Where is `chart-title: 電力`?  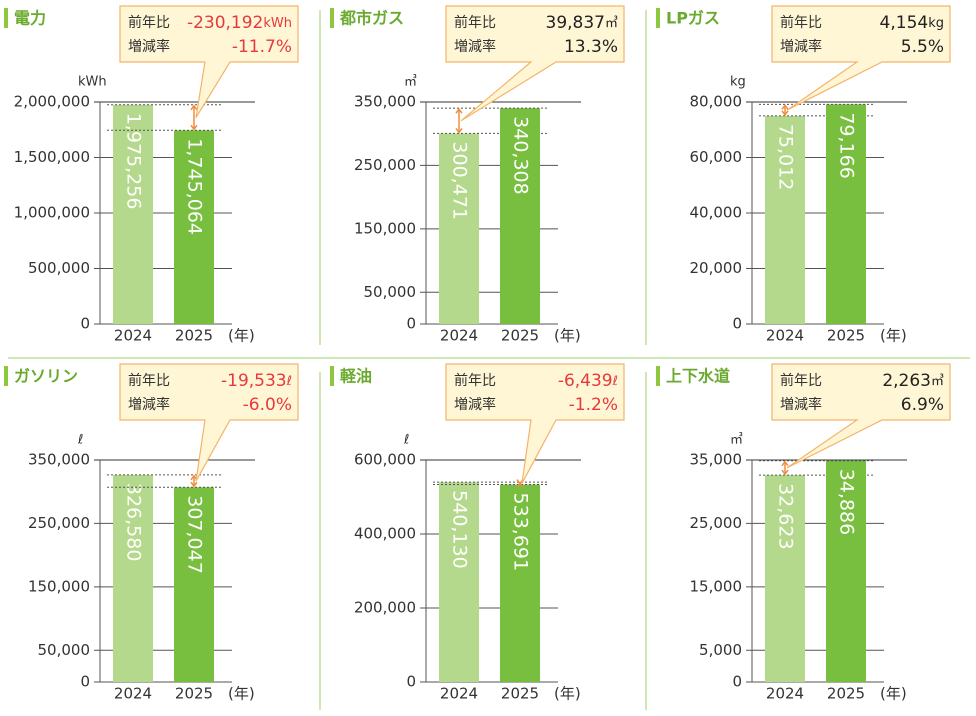
chart-title: 電力 is located at coordinates (30, 18).